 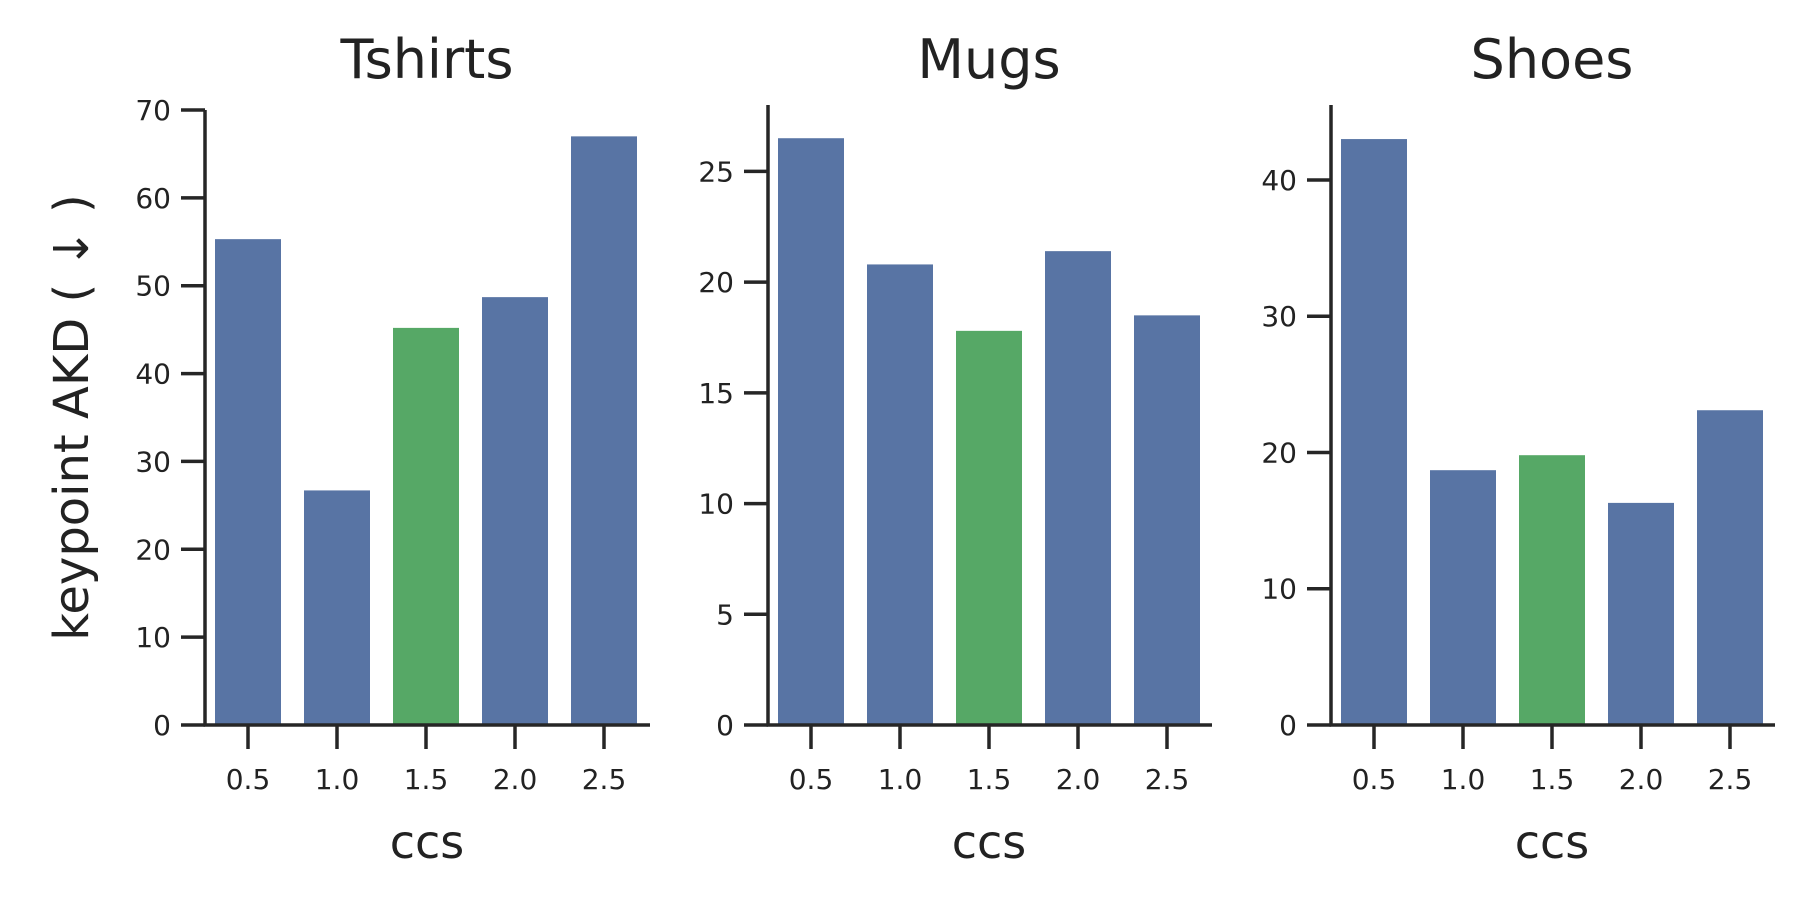 What do you see at coordinates (248, 482) in the screenshot?
I see `bar-tshirts-0.5` at bounding box center [248, 482].